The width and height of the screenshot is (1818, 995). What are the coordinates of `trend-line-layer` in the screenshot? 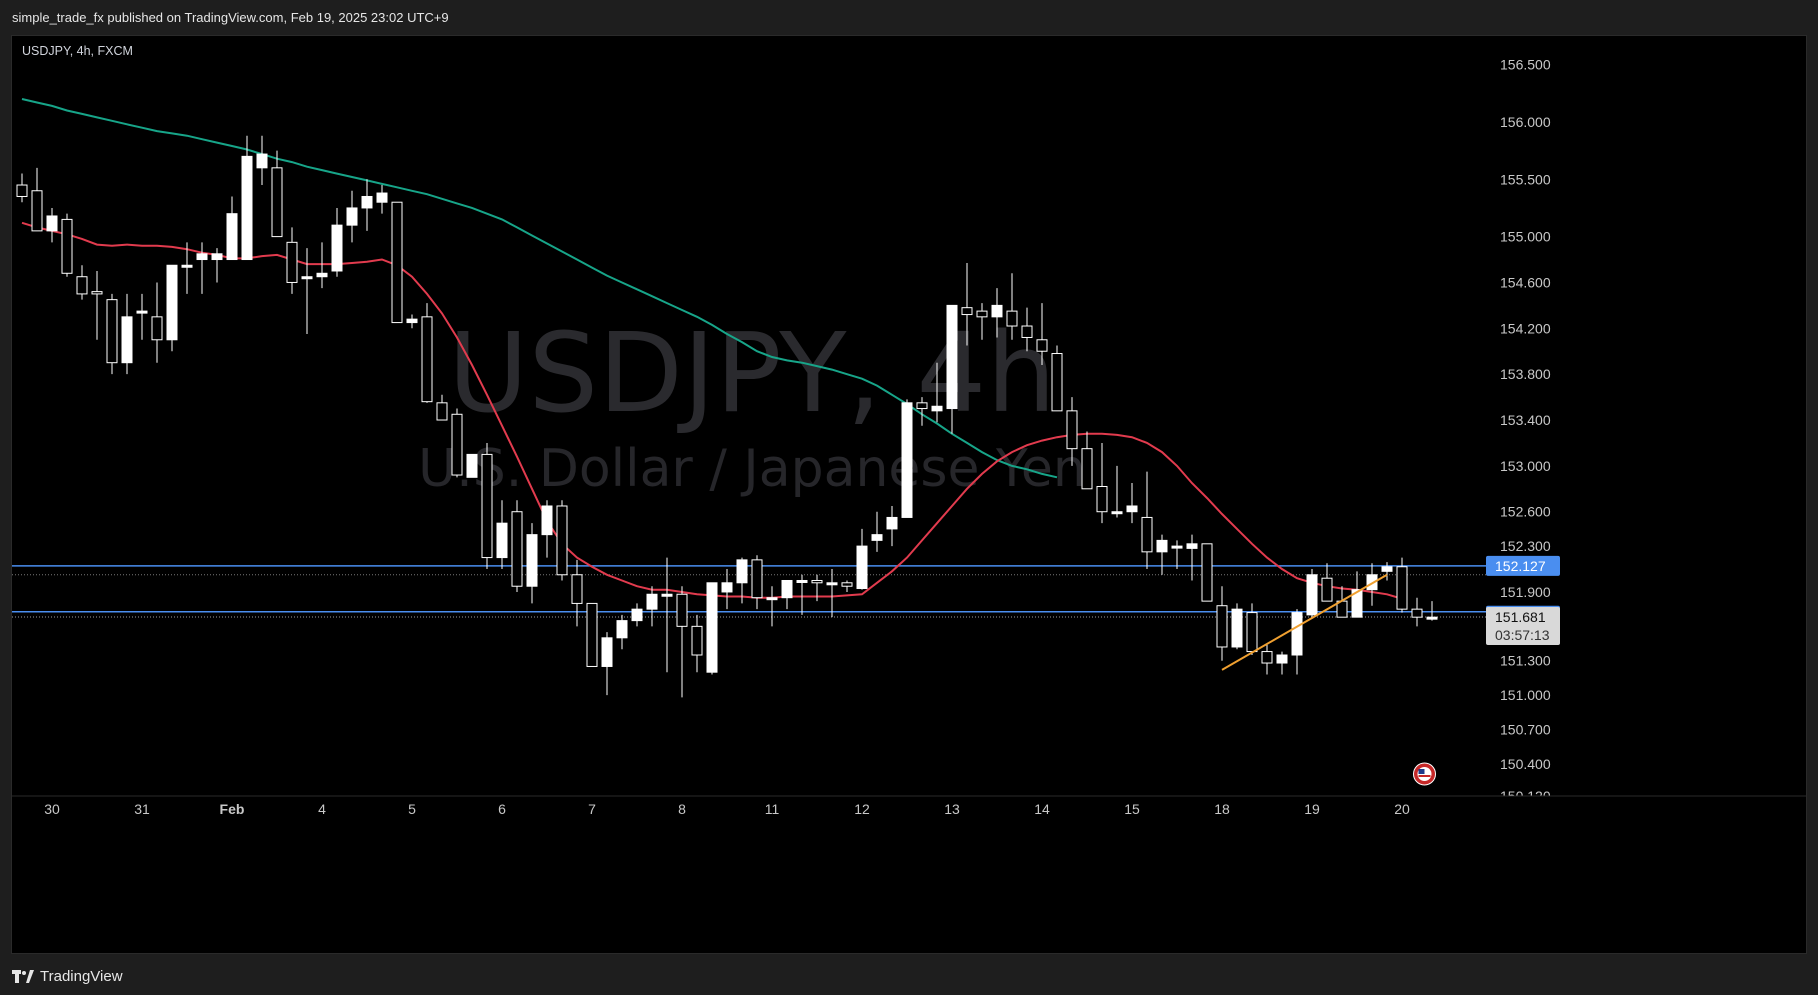 It's located at (1304, 622).